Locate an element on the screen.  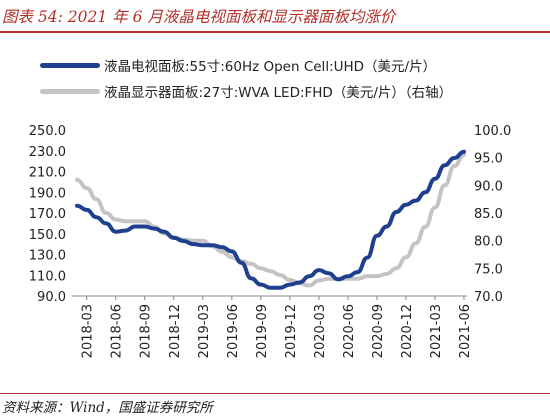
figure-title: 图表 54: 2021 年 6 月液晶电视面板和显示器面板均涨价 is located at coordinates (199, 17).